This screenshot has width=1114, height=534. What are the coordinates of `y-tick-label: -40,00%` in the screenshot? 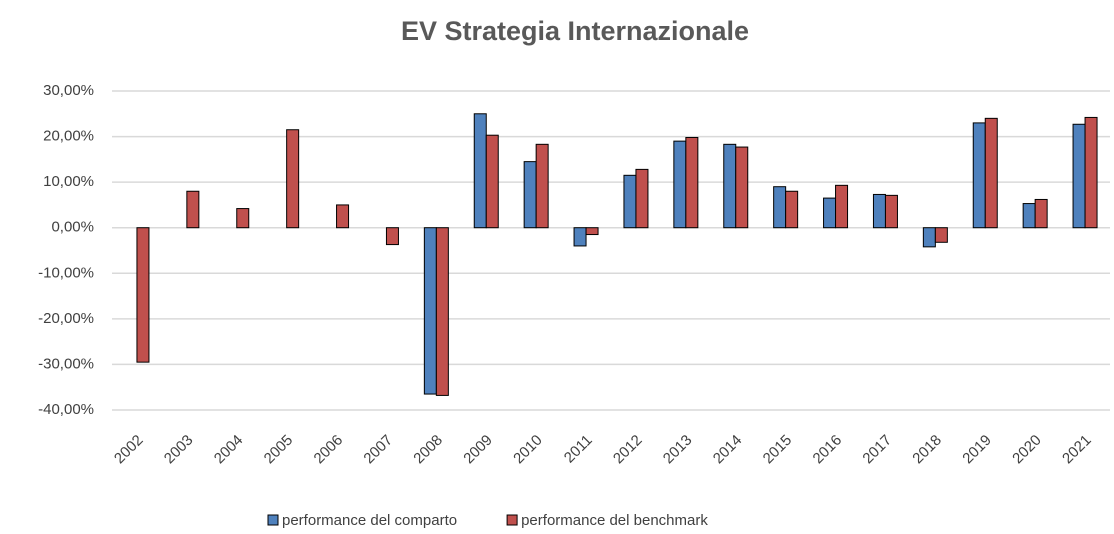 It's located at (66, 409).